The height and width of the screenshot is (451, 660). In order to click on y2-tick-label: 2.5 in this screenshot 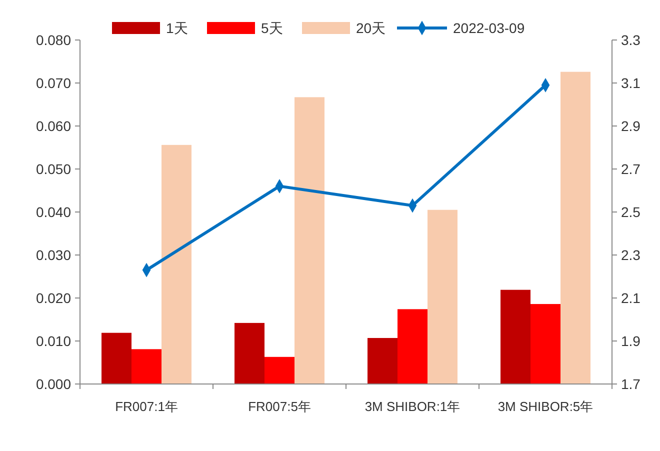, I will do `click(631, 212)`.